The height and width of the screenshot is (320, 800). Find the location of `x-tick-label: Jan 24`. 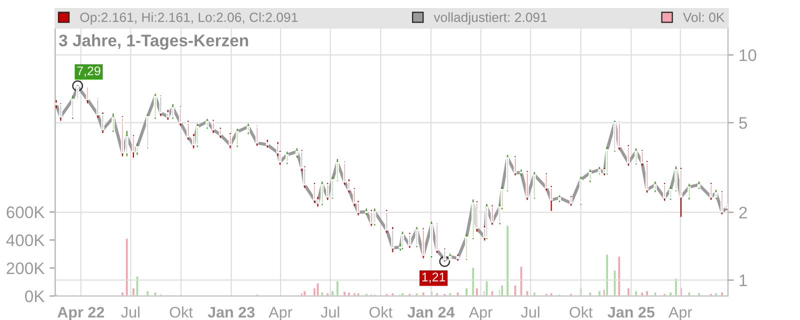

x-tick-label: Jan 24 is located at coordinates (431, 312).